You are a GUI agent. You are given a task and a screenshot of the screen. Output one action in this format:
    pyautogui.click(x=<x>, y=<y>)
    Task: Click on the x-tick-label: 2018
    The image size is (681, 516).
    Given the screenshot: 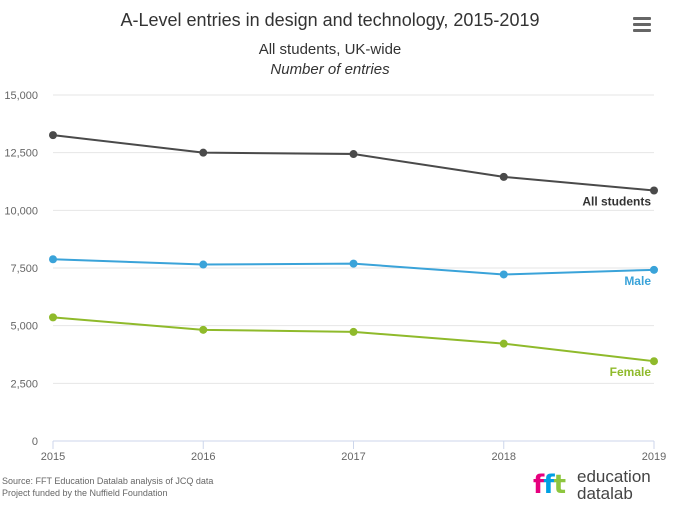 What is the action you would take?
    pyautogui.click(x=504, y=457)
    